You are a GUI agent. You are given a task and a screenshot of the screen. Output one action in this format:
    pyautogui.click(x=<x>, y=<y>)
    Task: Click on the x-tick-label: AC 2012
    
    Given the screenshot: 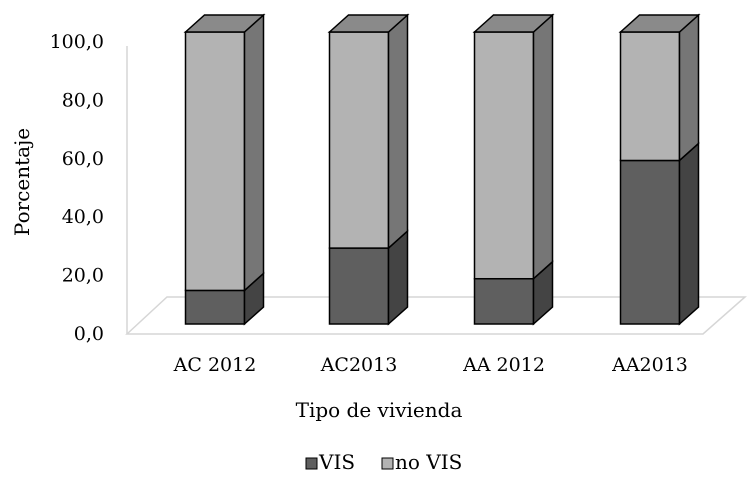 What is the action you would take?
    pyautogui.click(x=215, y=365)
    